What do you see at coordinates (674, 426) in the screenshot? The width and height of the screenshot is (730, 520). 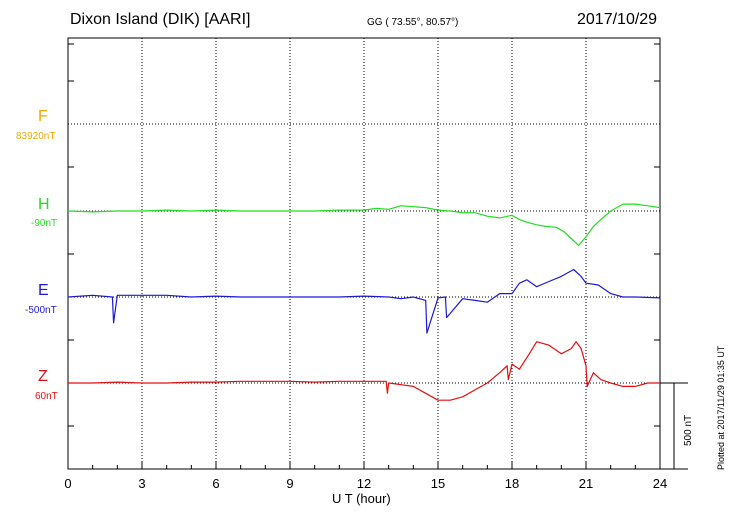 I see `scale-bar` at bounding box center [674, 426].